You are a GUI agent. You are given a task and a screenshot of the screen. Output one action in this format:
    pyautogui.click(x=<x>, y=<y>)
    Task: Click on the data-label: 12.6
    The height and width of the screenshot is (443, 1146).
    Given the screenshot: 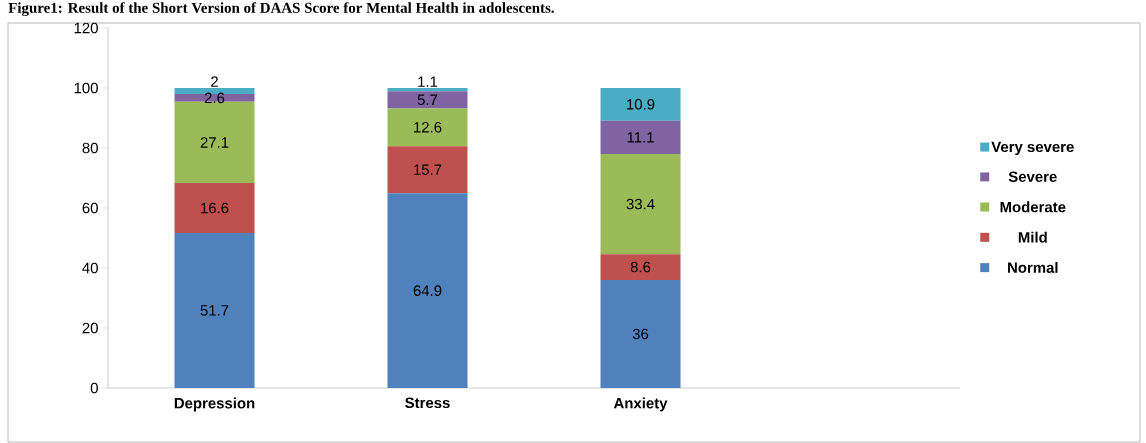 What is the action you would take?
    pyautogui.click(x=428, y=127)
    